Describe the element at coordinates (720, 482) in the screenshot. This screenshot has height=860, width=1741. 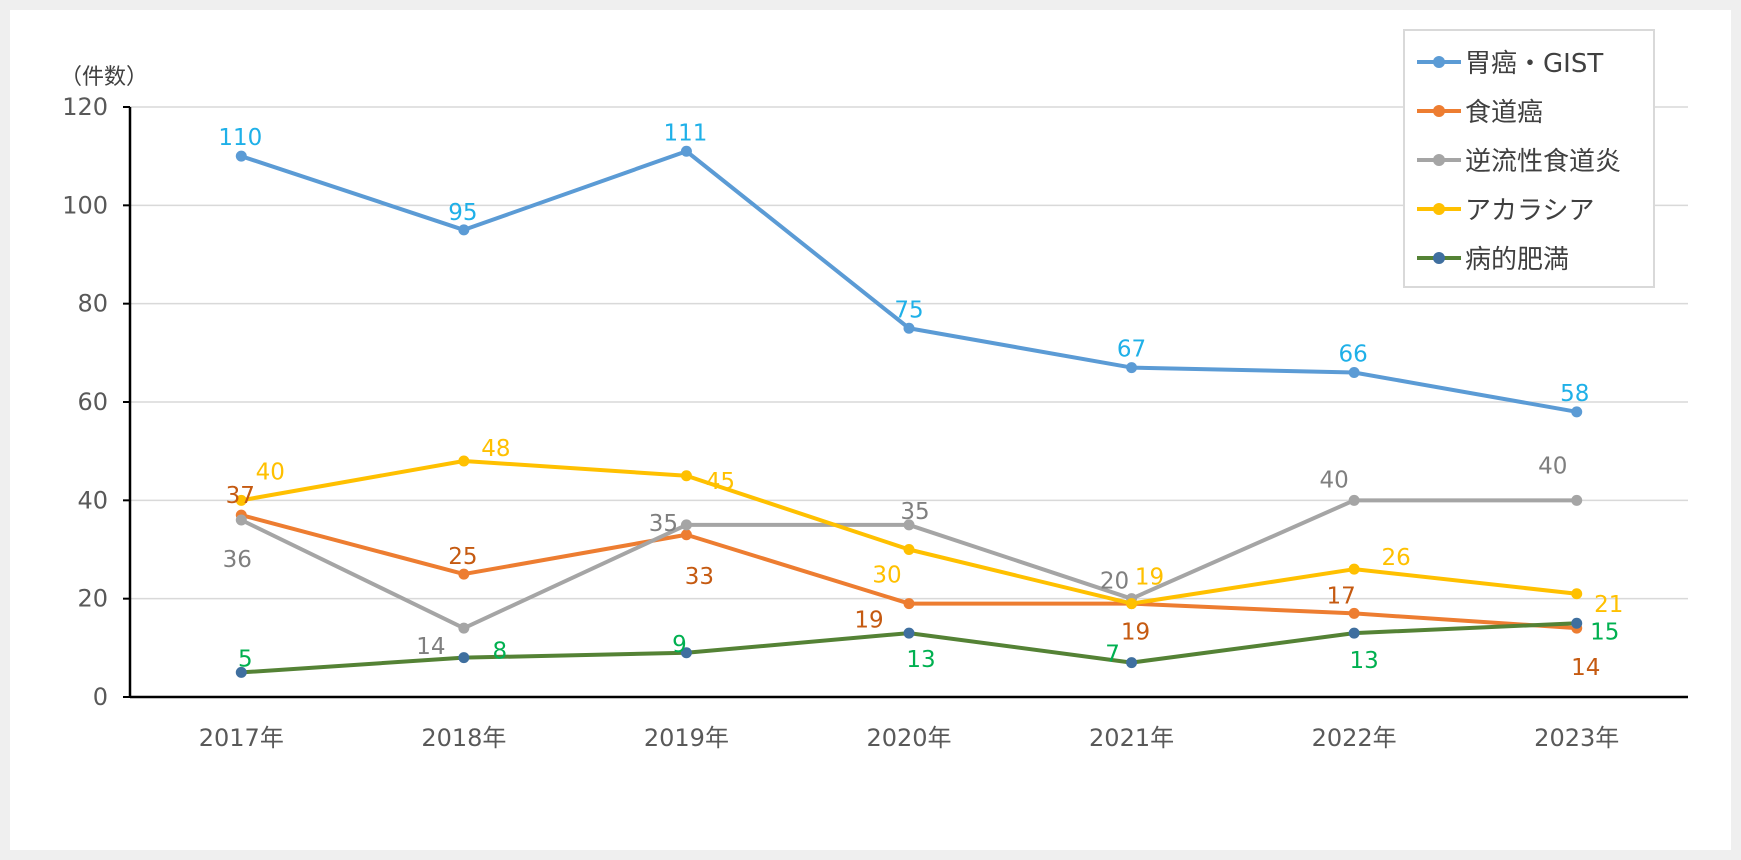
I see `data-label: 45` at that location.